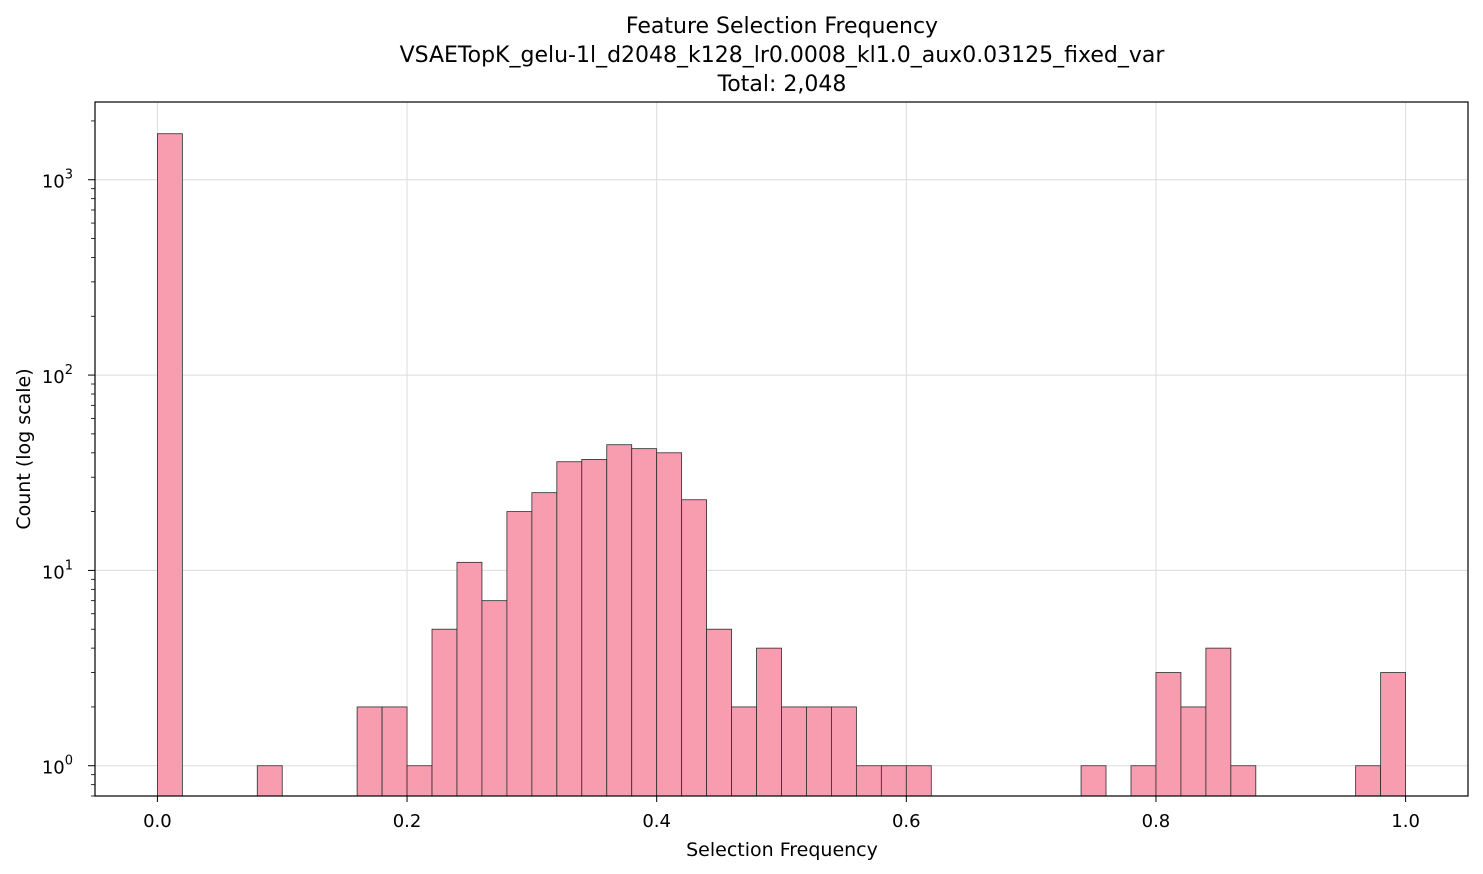 The height and width of the screenshot is (874, 1483). What do you see at coordinates (157, 821) in the screenshot?
I see `x-tick-label: 0.0` at bounding box center [157, 821].